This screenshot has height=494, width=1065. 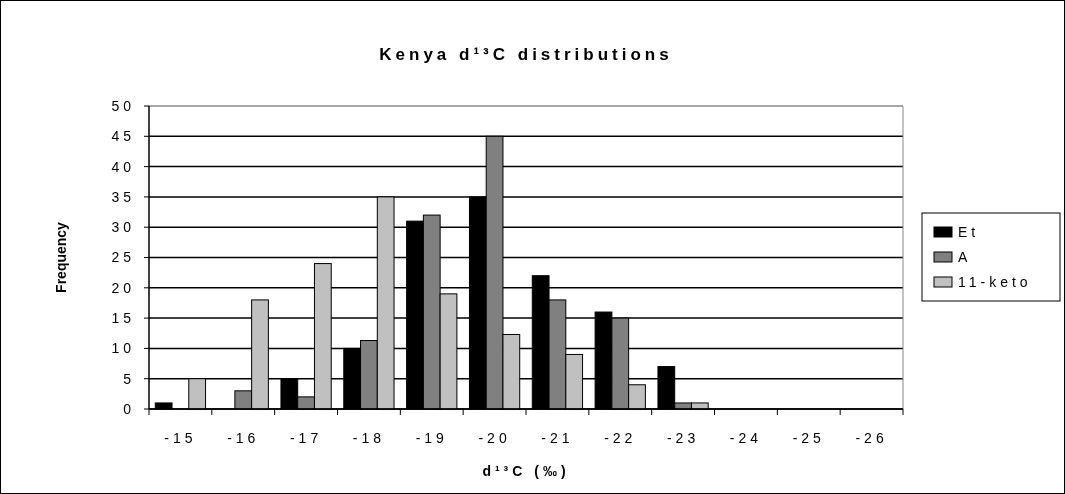 I want to click on x-tick-label: -16, so click(x=243, y=438).